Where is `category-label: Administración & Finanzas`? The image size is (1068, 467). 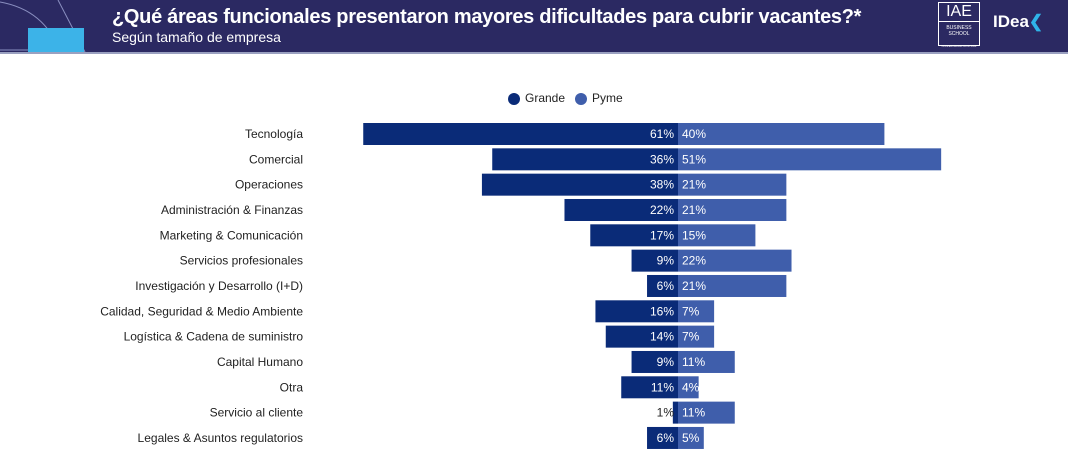
category-label: Administración & Finanzas is located at coordinates (232, 210).